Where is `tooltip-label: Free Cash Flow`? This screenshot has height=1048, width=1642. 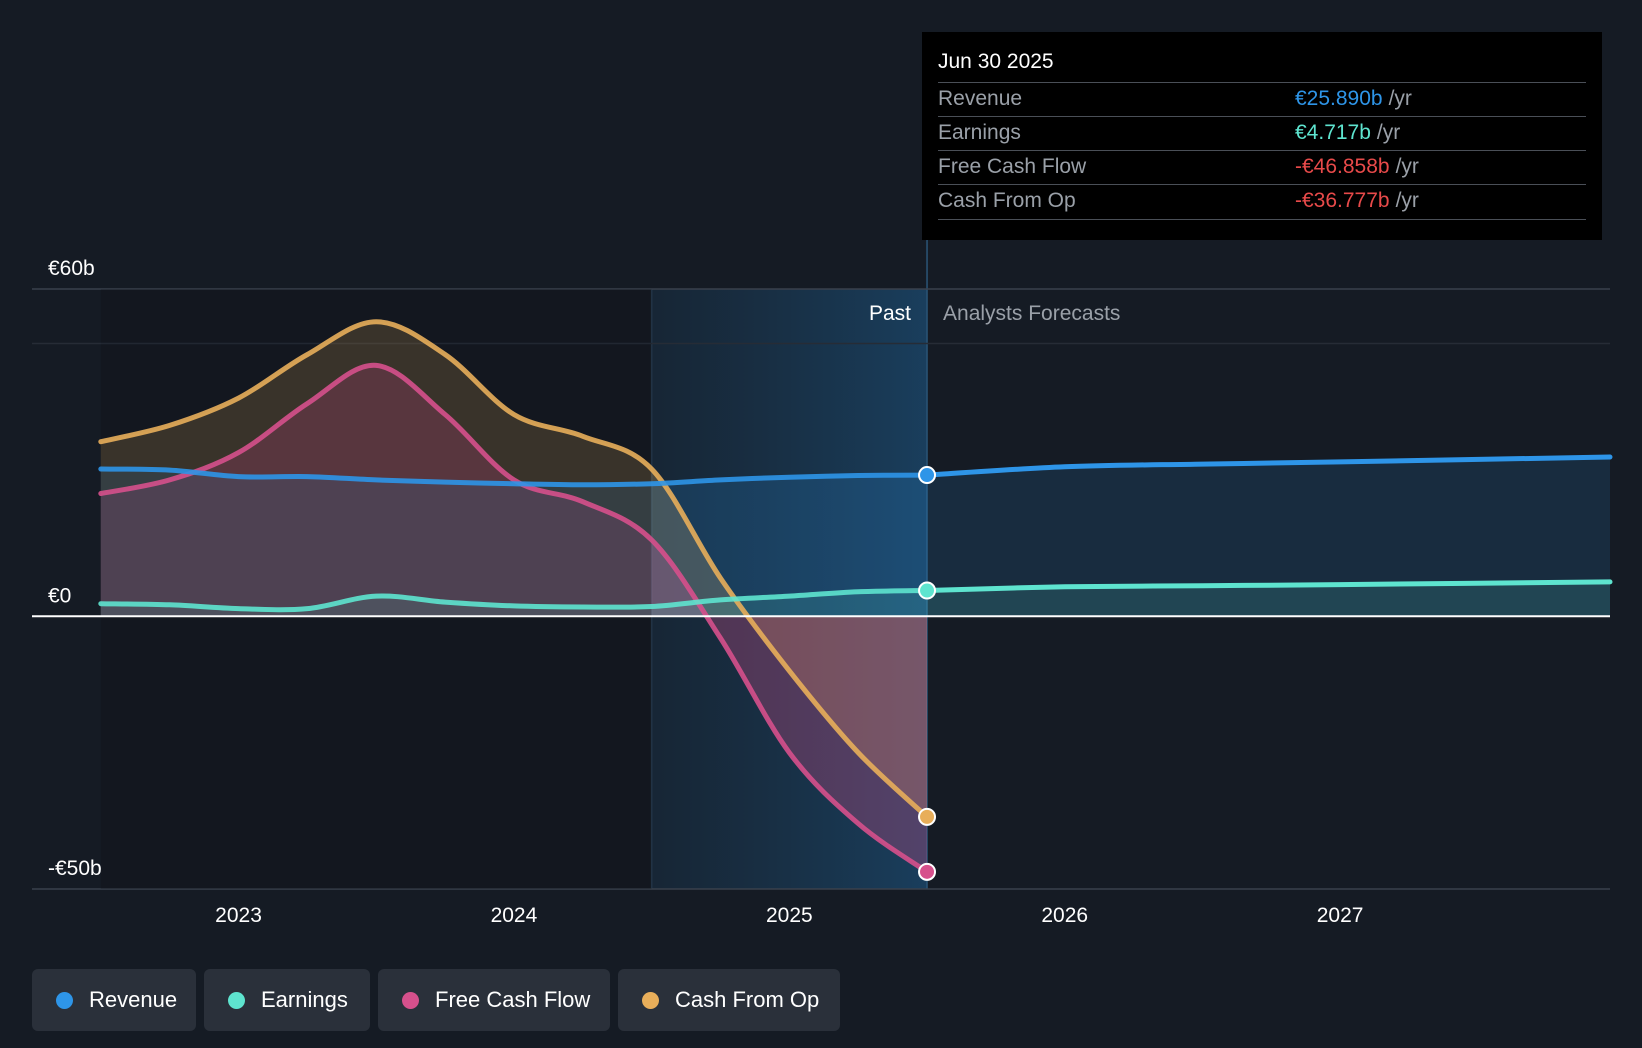
tooltip-label: Free Cash Flow is located at coordinates (1012, 166).